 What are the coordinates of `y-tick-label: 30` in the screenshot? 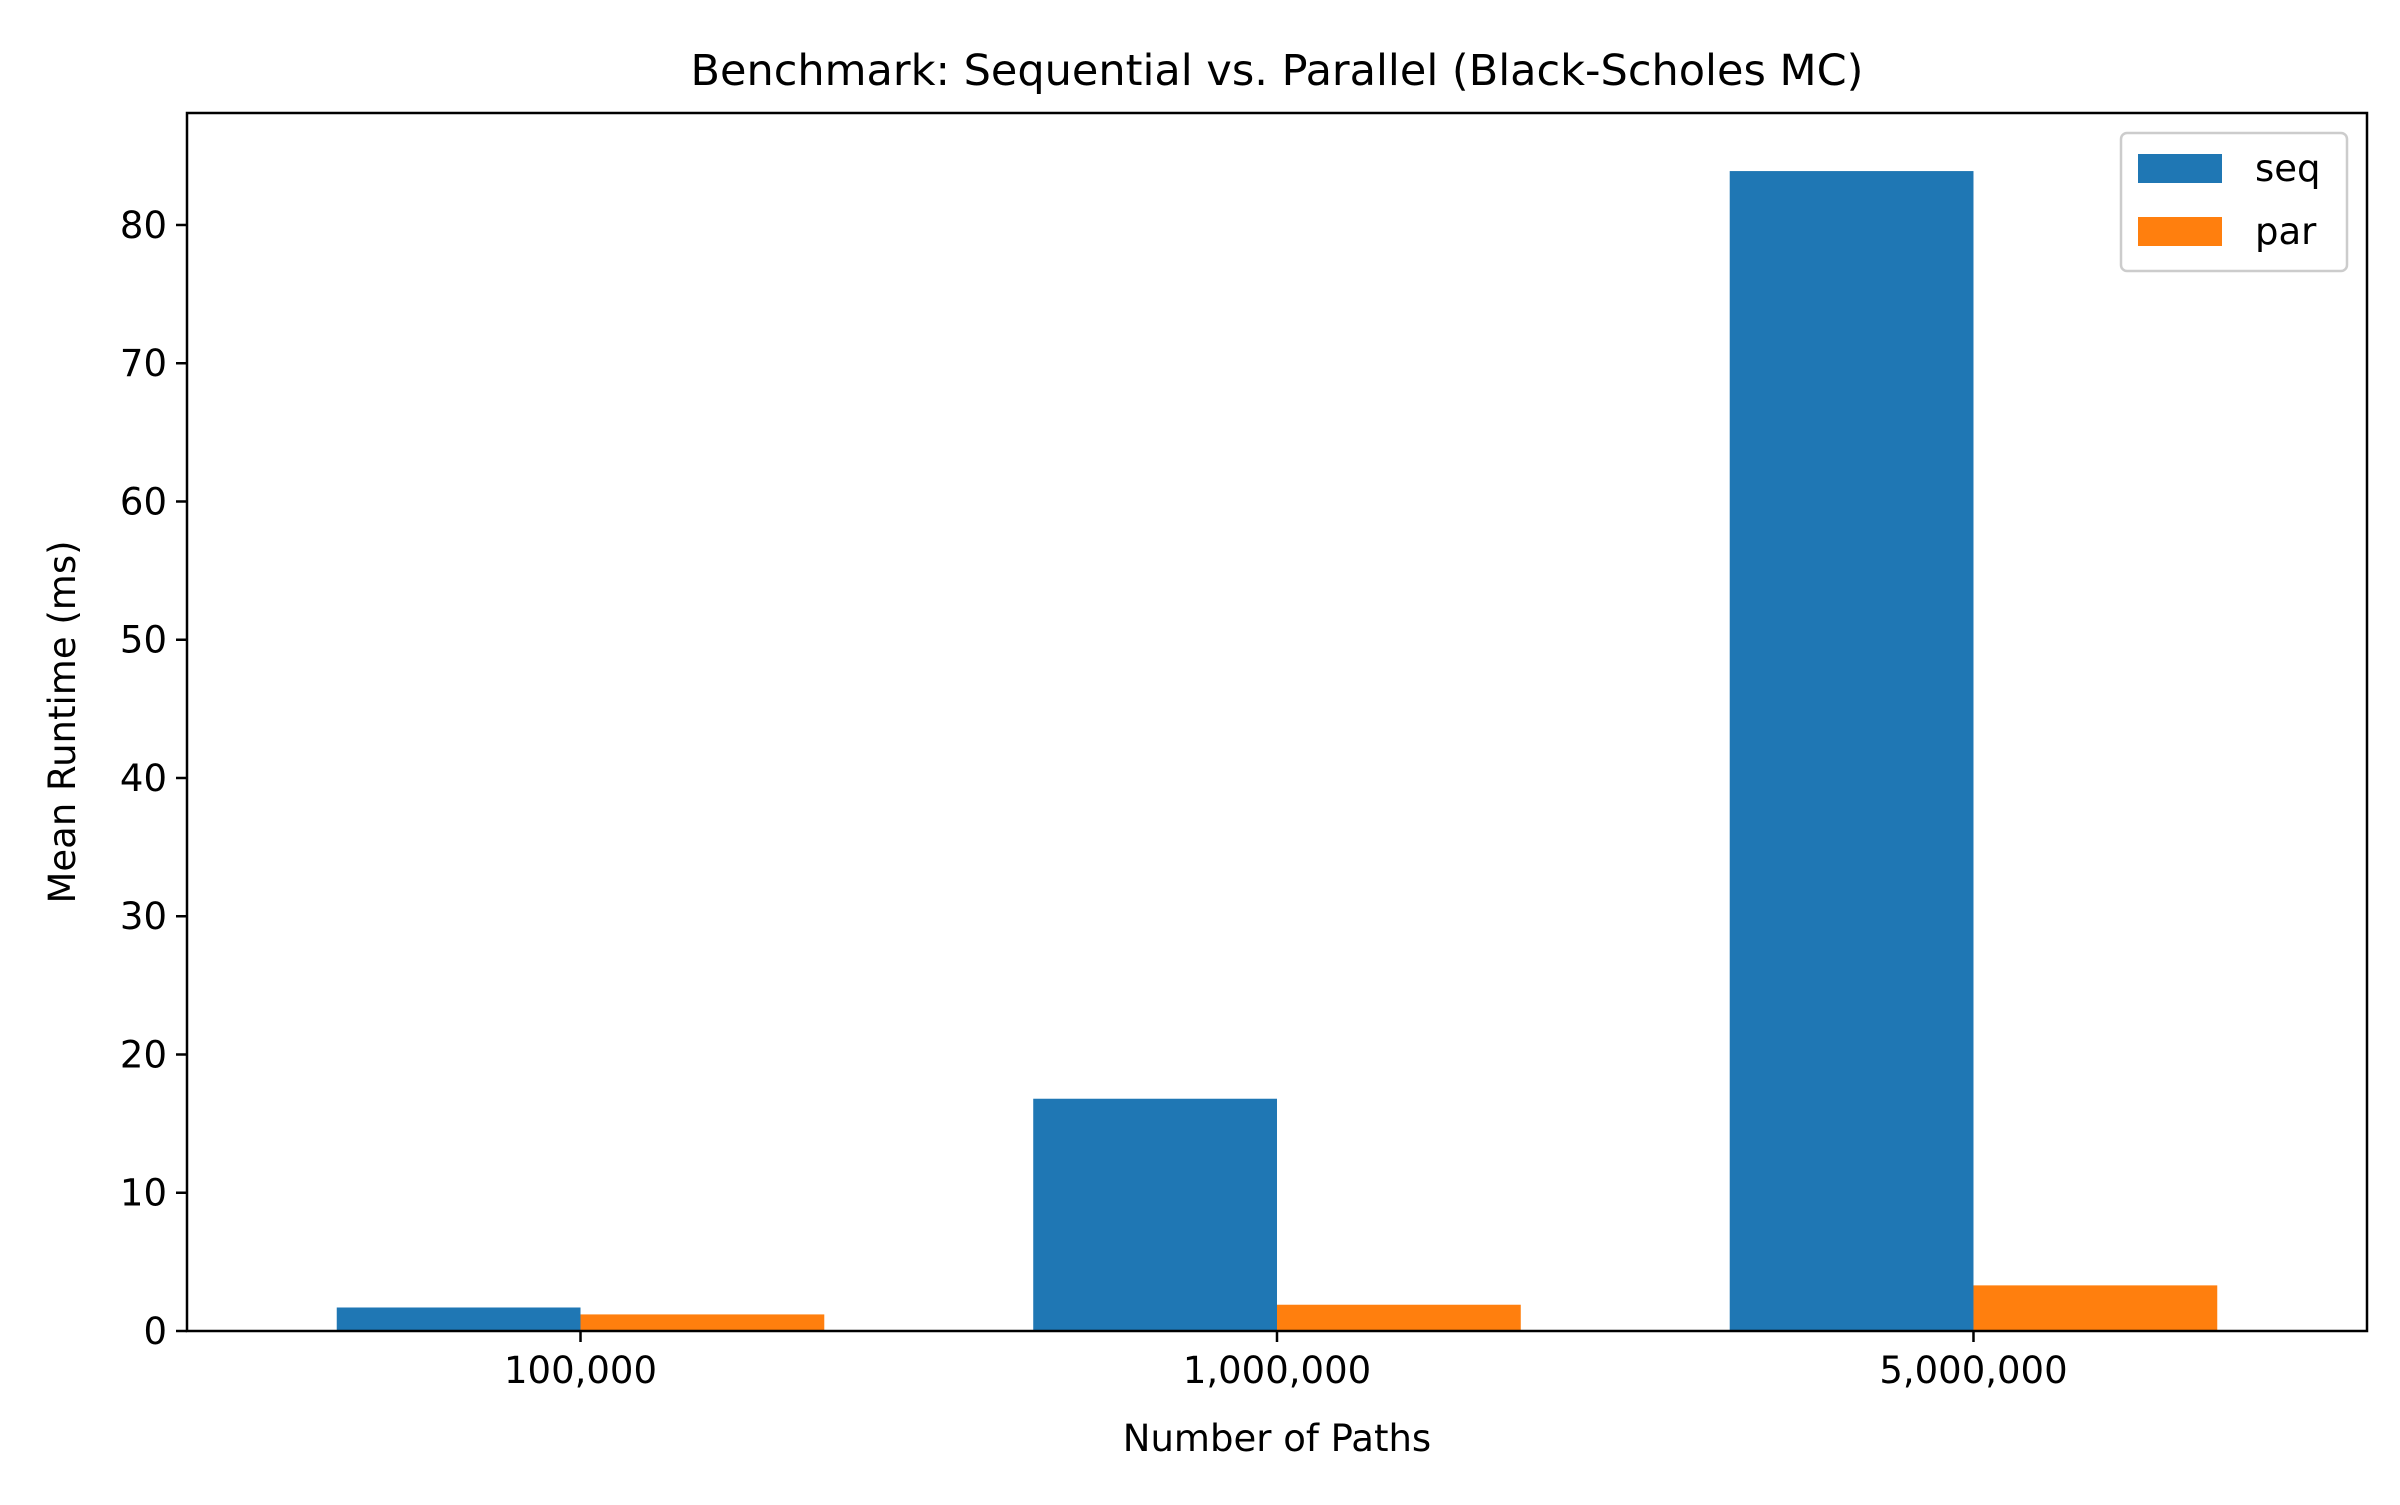 It's located at (143, 916).